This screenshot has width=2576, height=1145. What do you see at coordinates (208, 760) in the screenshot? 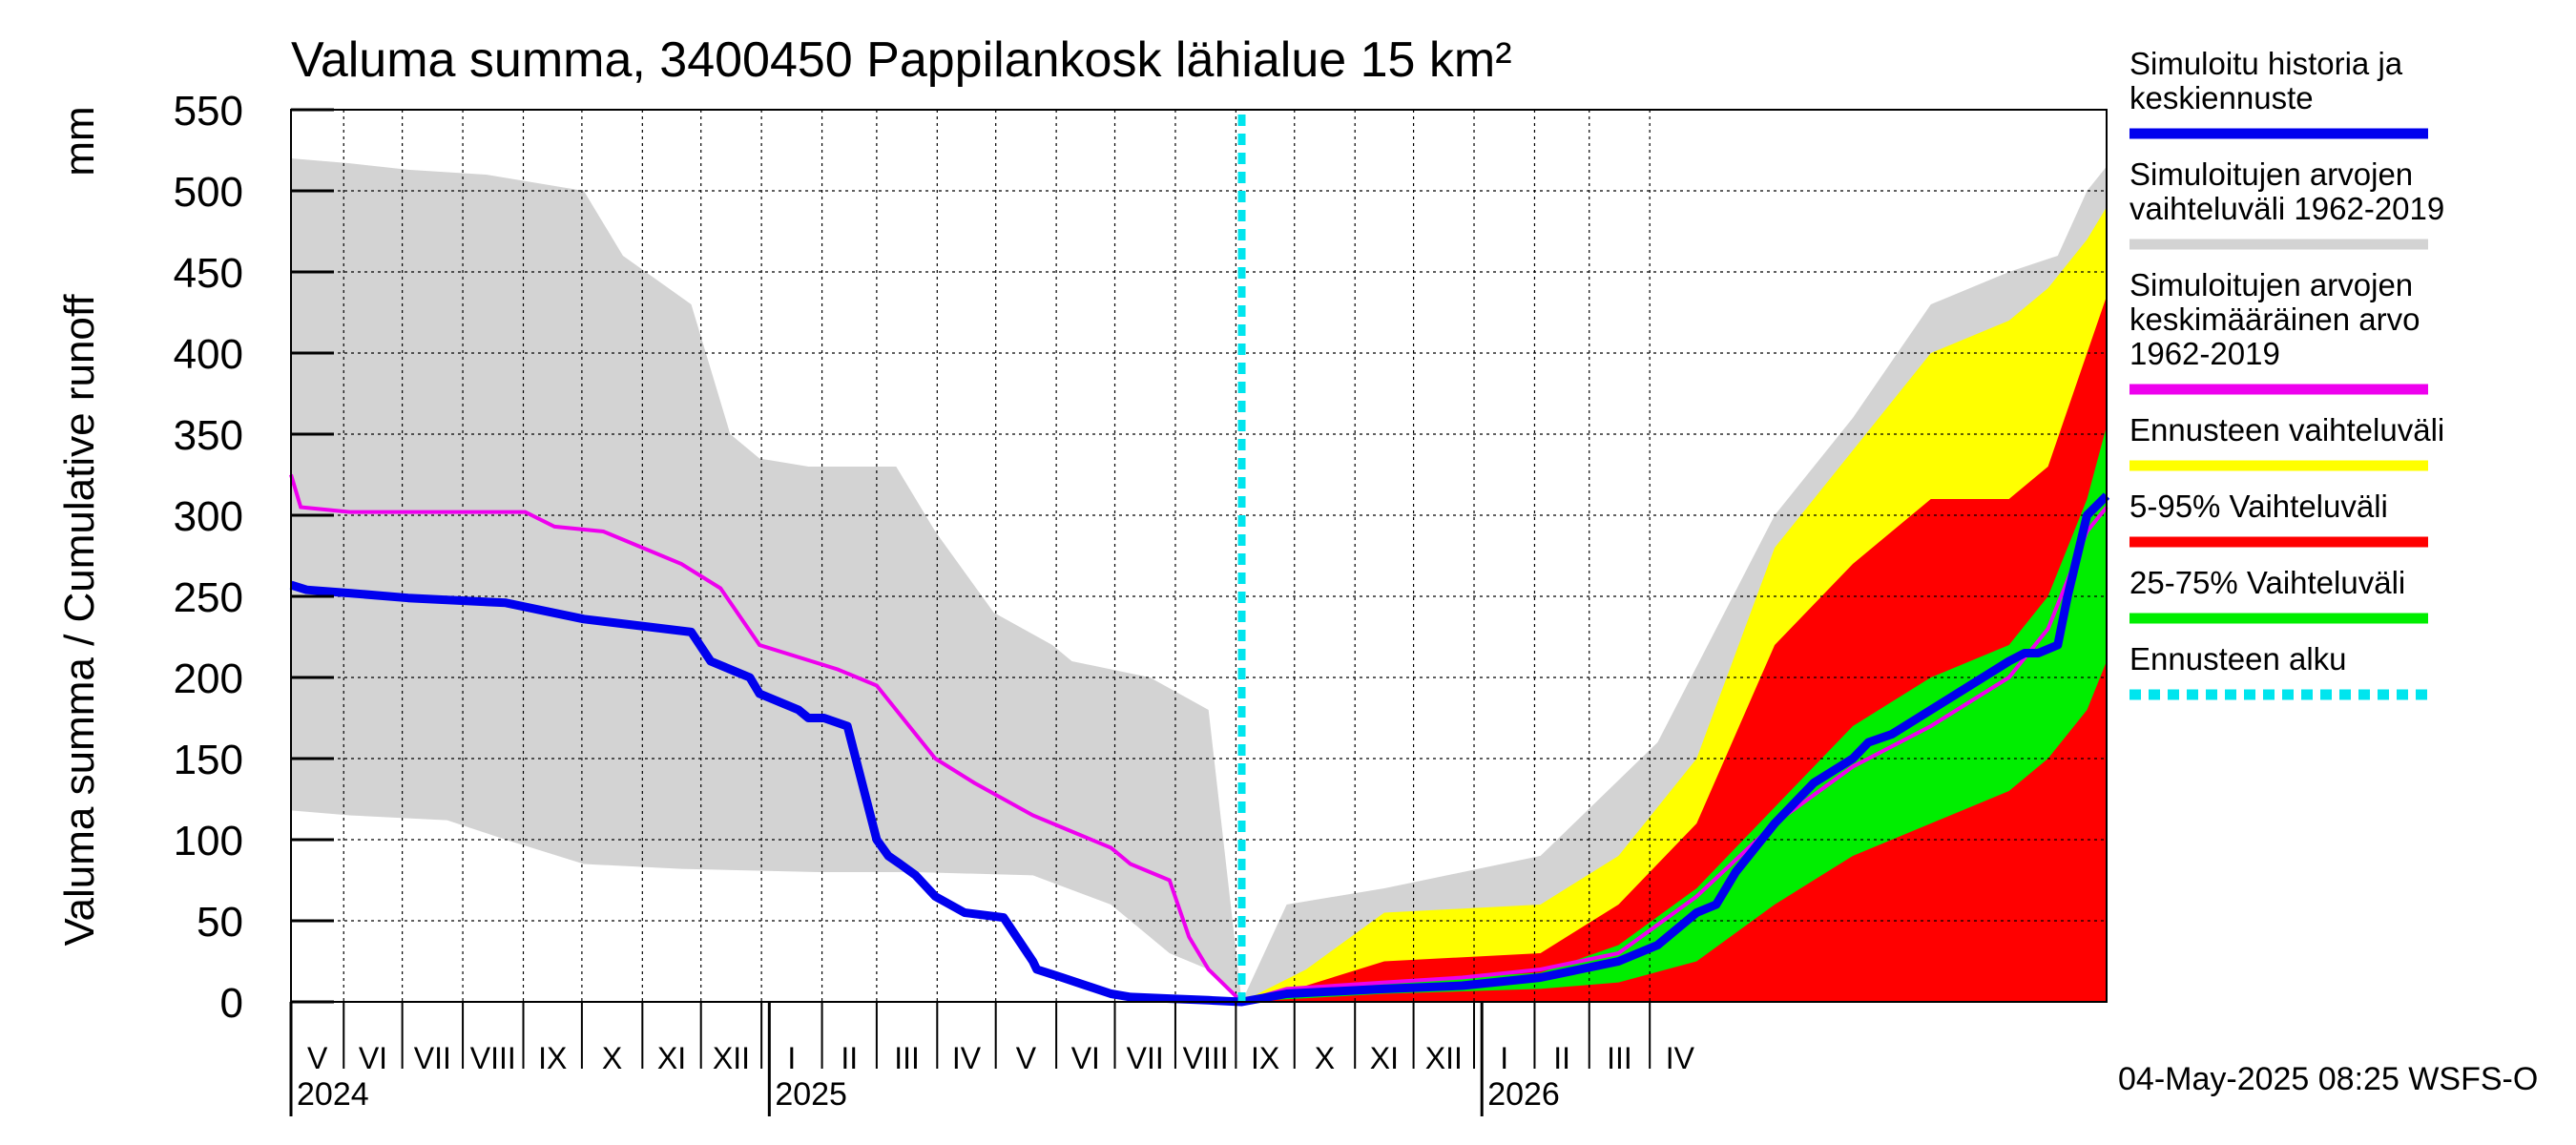
I see `y-tick-label: 150` at bounding box center [208, 760].